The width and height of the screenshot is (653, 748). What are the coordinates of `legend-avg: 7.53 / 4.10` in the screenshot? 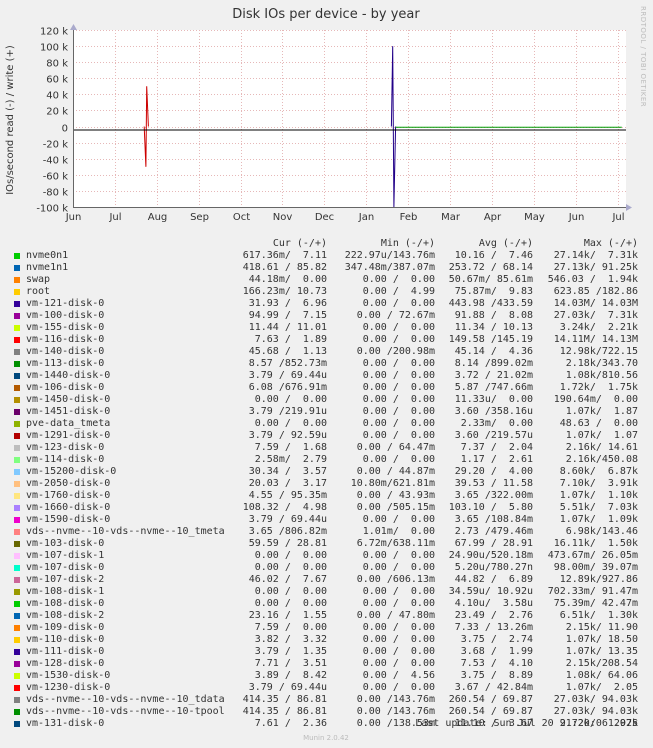 It's located at (496, 663).